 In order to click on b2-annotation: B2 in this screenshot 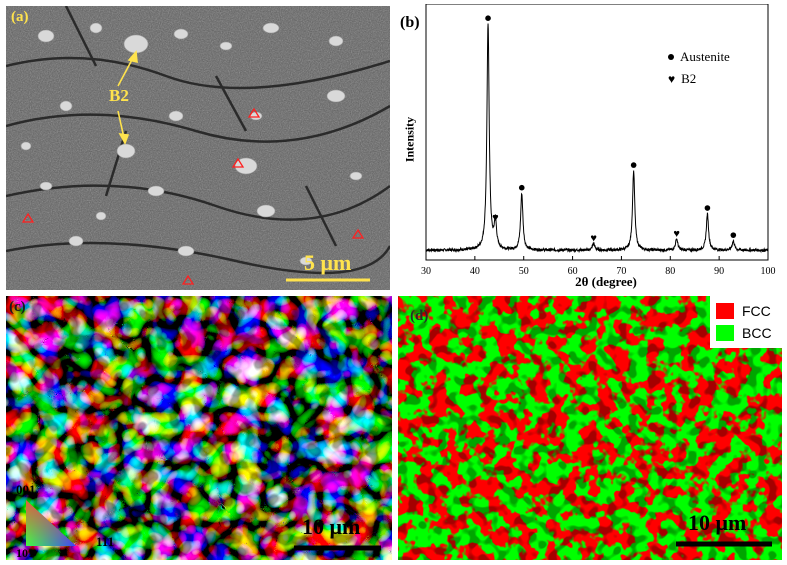, I will do `click(119, 95)`.